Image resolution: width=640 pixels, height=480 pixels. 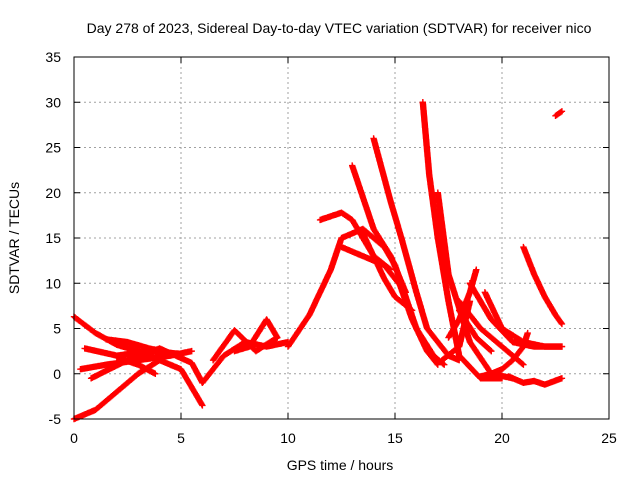 I want to click on x-axis-label: GPS time / hours, so click(x=340, y=465).